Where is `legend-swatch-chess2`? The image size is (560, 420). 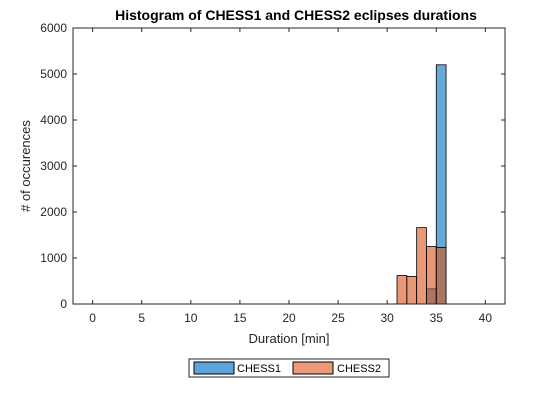
legend-swatch-chess2 is located at coordinates (313, 368).